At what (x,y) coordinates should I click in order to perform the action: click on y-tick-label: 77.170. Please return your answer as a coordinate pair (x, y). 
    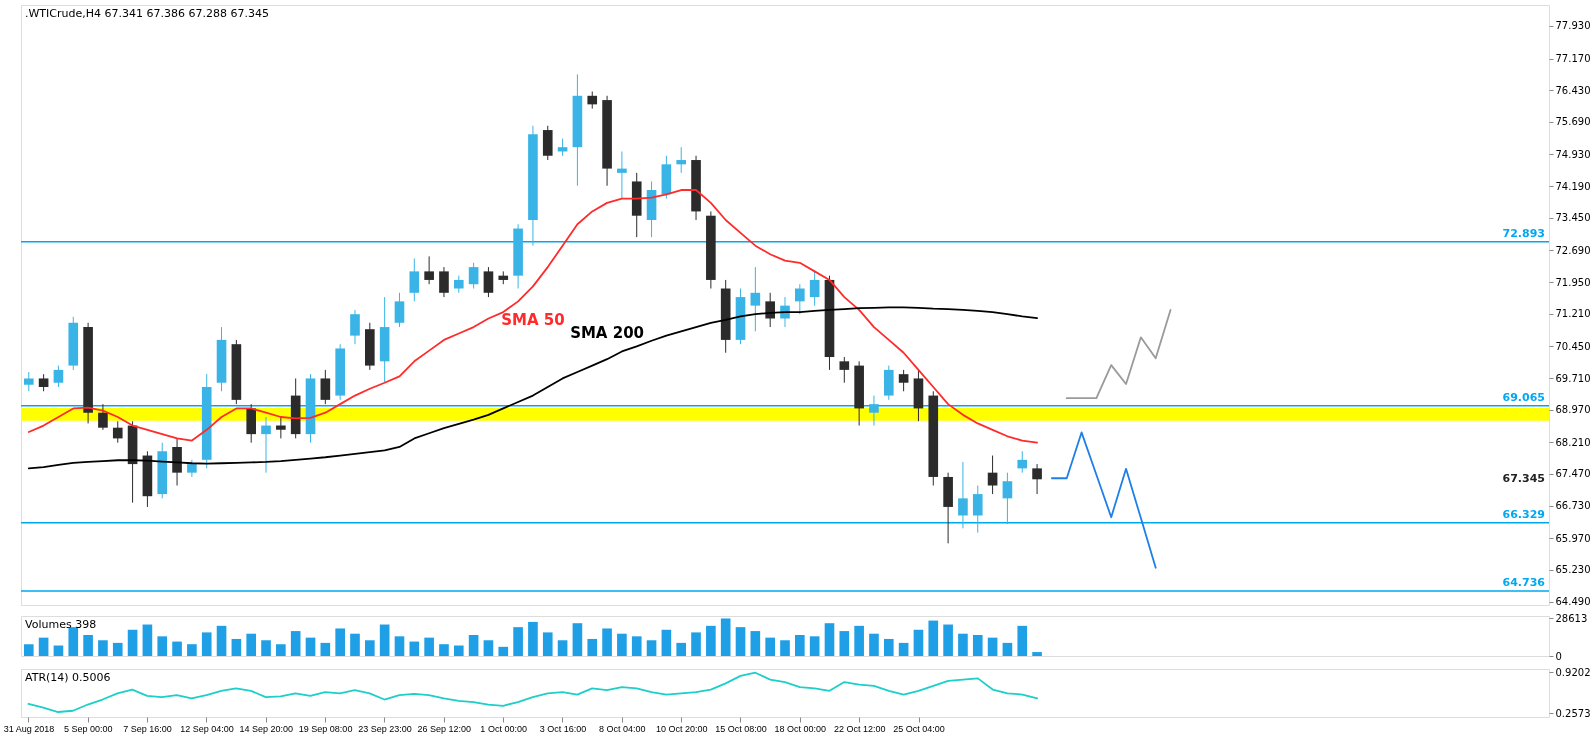
    Looking at the image, I should click on (1573, 59).